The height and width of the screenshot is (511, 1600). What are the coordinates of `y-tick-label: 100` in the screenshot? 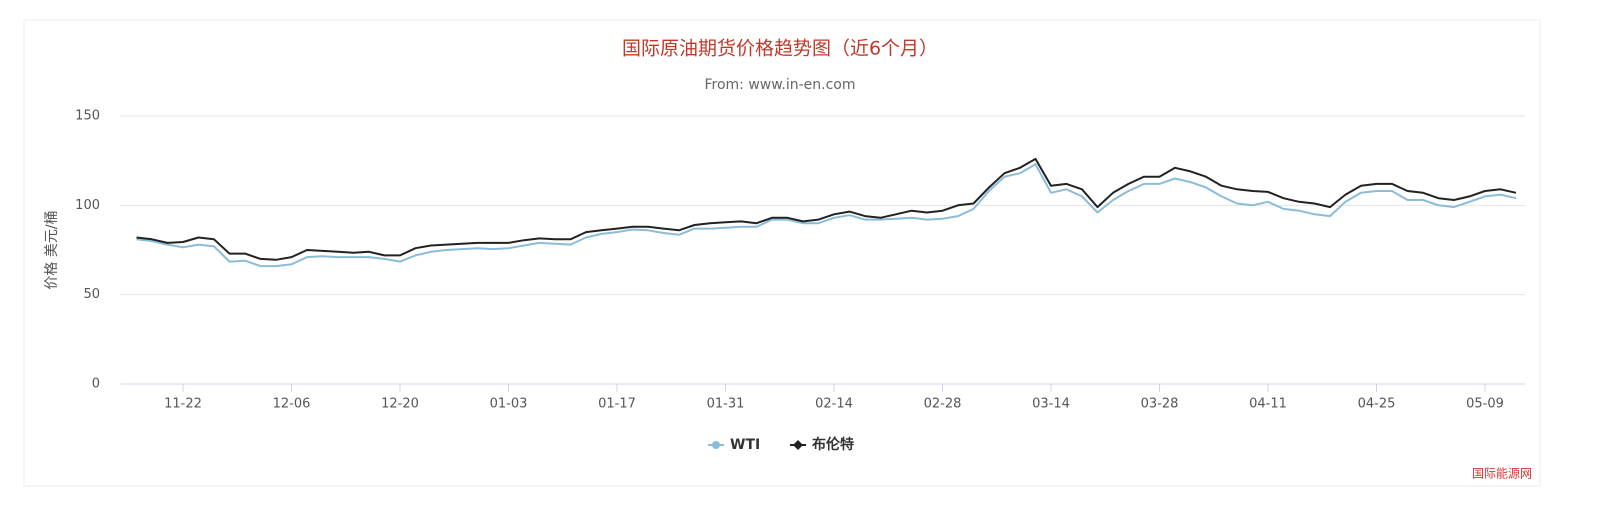 It's located at (87, 205).